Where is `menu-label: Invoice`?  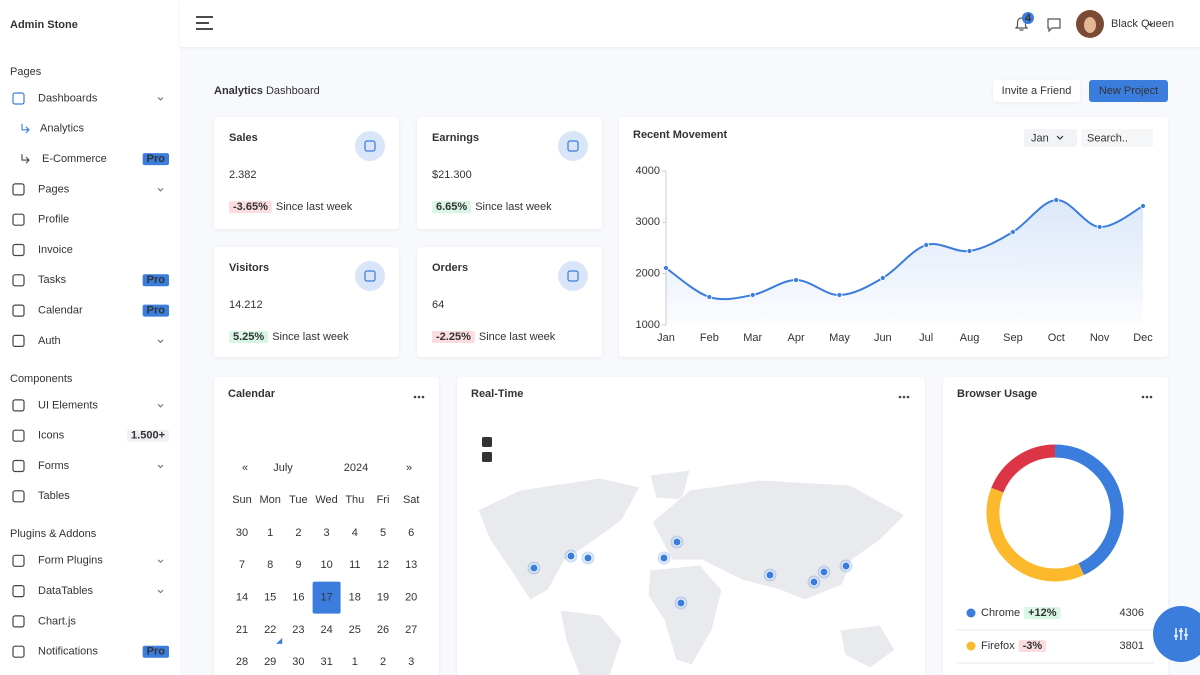 menu-label: Invoice is located at coordinates (55, 250).